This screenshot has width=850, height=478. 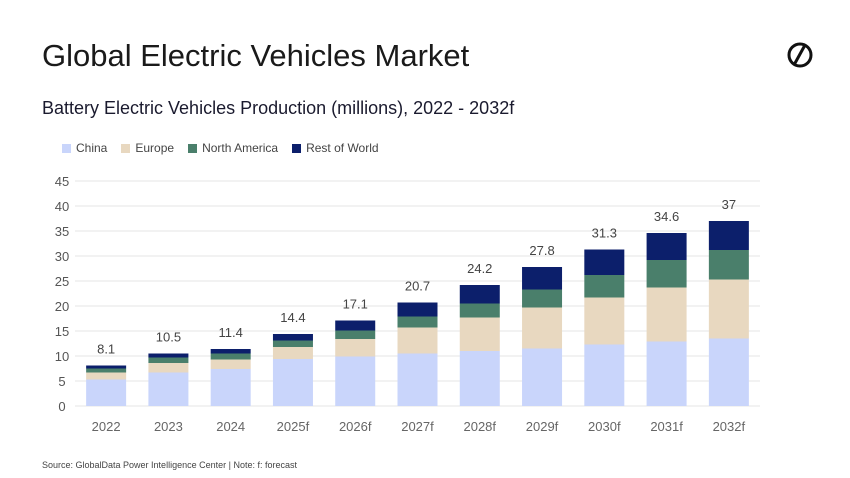 I want to click on total-label: 20.7, so click(x=417, y=286).